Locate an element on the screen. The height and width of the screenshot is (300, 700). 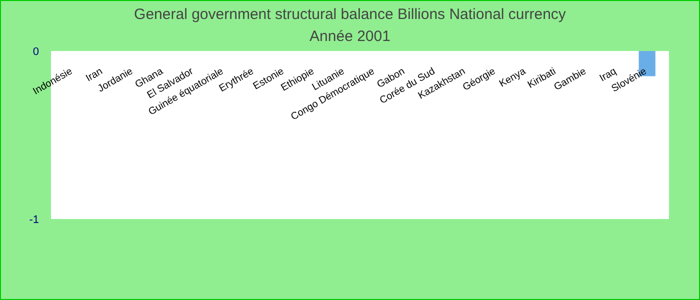
chart-title: General government structural balance Billions National currency is located at coordinates (350, 14).